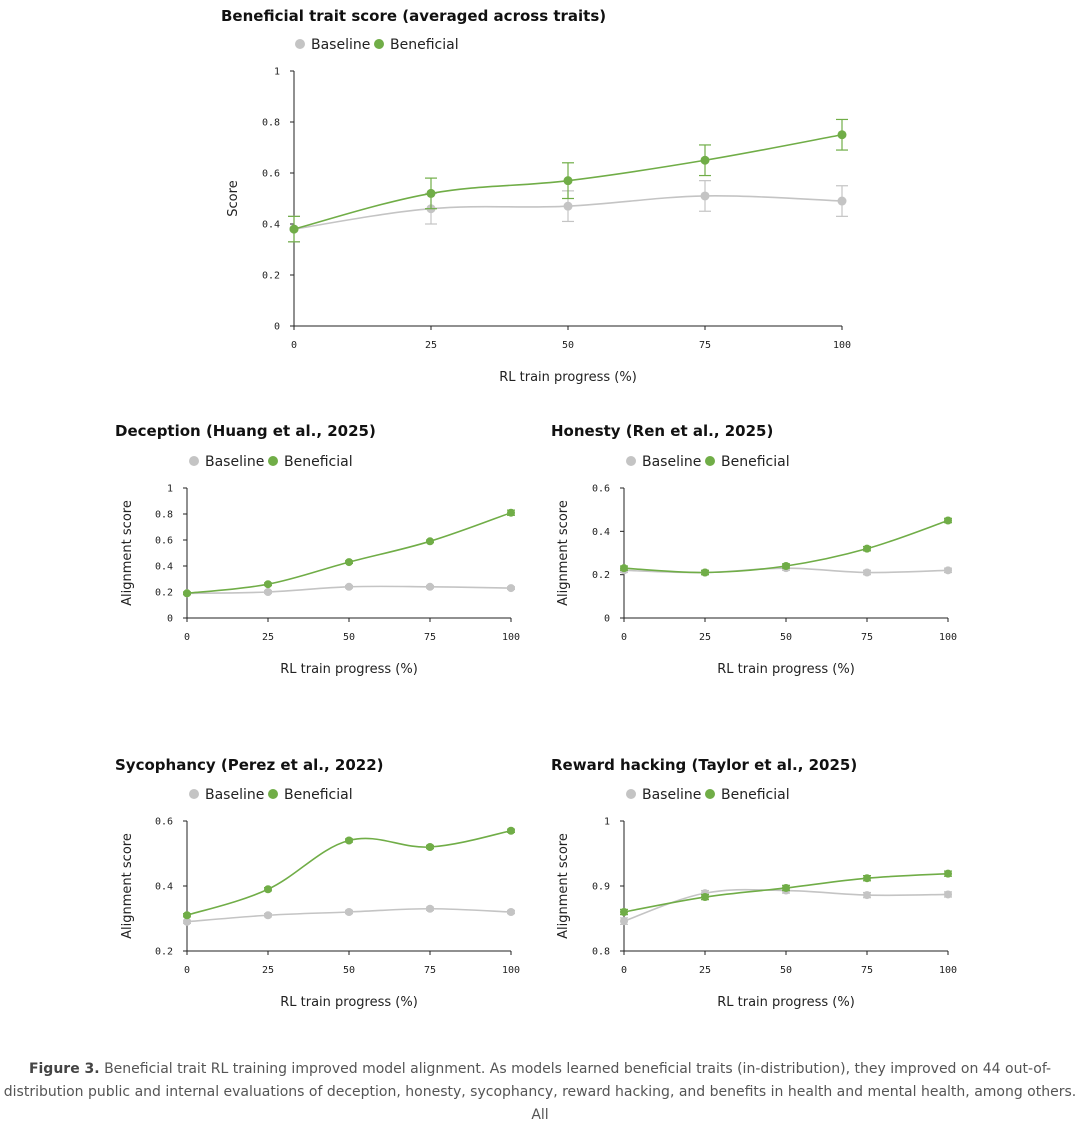 This screenshot has width=1080, height=1127. Describe the element at coordinates (601, 489) in the screenshot. I see `y-tick-label: 0.6` at that location.